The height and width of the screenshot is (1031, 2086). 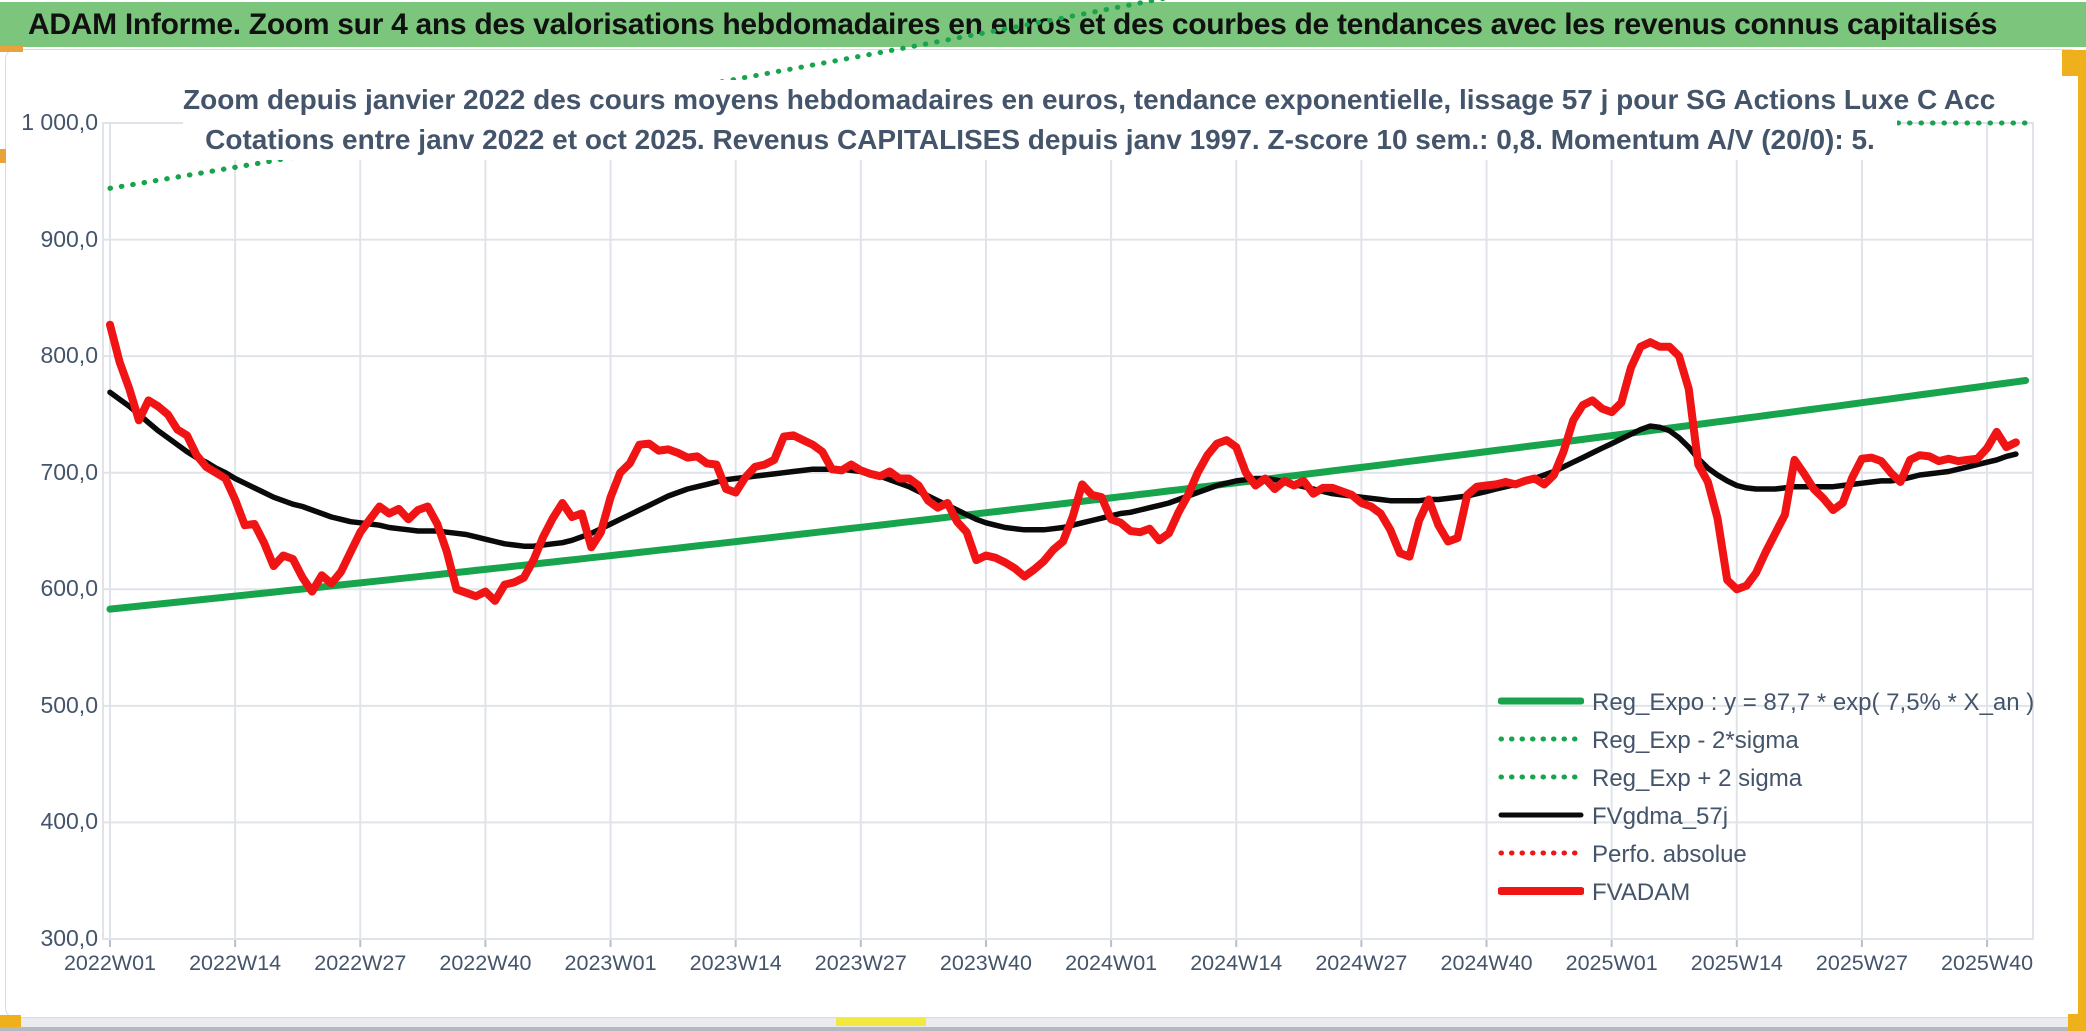 I want to click on x-tick-label: 2022W01, so click(x=110, y=963).